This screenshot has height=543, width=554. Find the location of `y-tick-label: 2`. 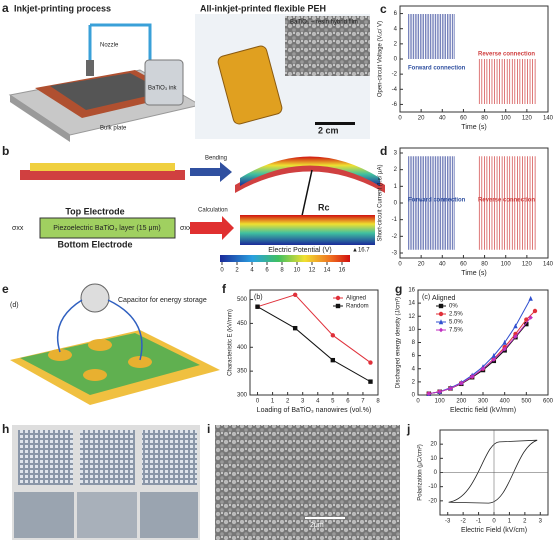

y-tick-label: 2 is located at coordinates (414, 382).